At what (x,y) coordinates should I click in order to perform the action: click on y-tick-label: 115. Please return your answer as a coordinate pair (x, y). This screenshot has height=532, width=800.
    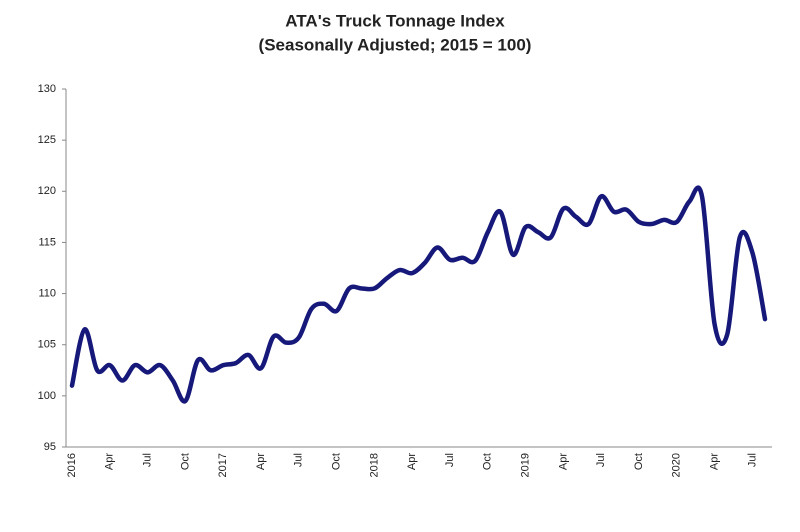
    Looking at the image, I should click on (47, 242).